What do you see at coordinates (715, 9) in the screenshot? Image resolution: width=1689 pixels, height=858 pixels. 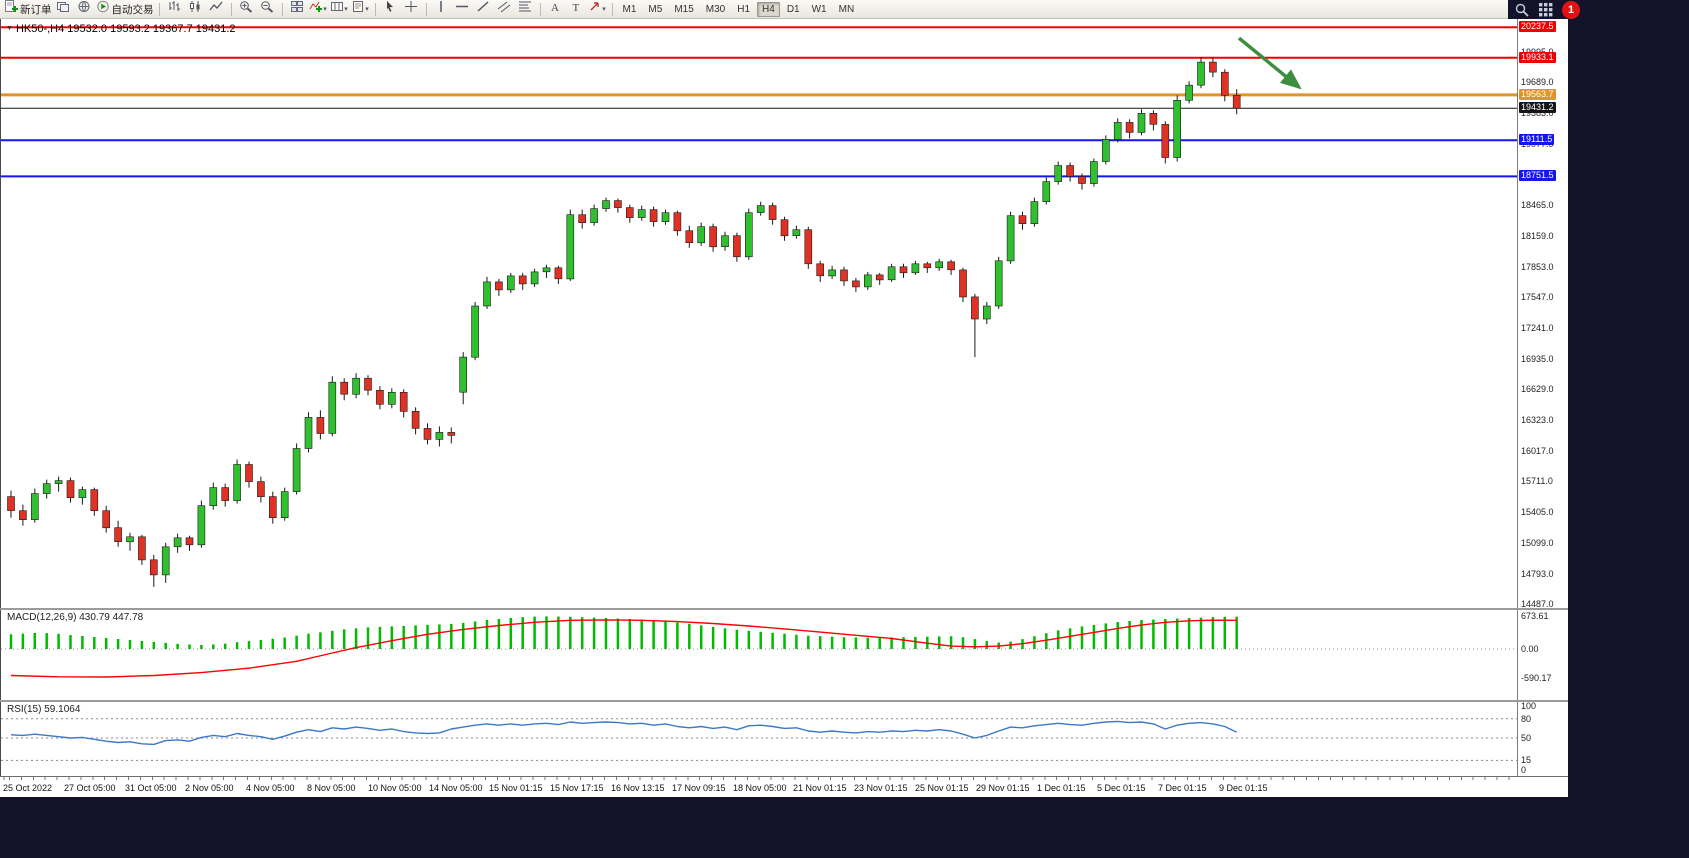 I see `timeframe-M30: M30` at bounding box center [715, 9].